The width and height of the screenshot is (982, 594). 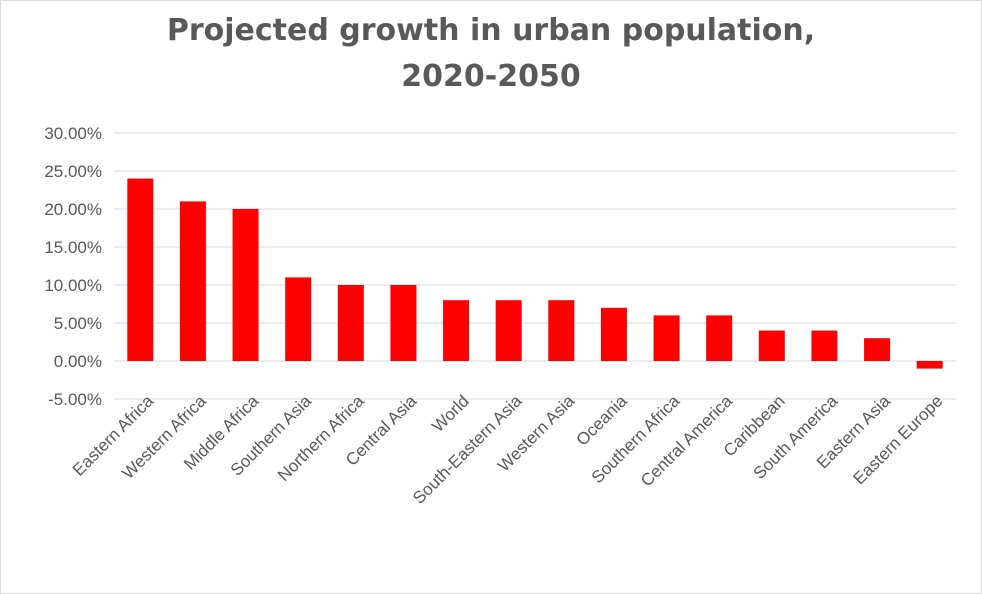 What do you see at coordinates (73, 285) in the screenshot?
I see `y-tick-label: 10.00%` at bounding box center [73, 285].